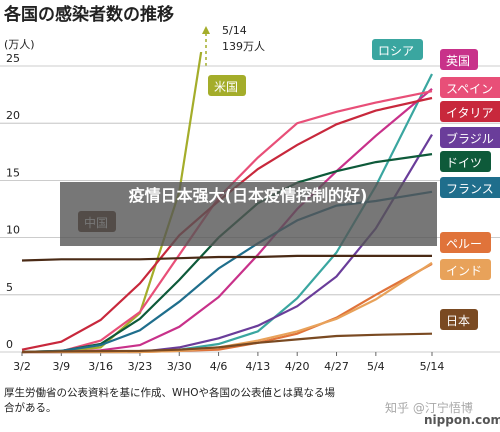 This screenshot has width=500, height=432. I want to click on legend-label: 英国, so click(458, 61).